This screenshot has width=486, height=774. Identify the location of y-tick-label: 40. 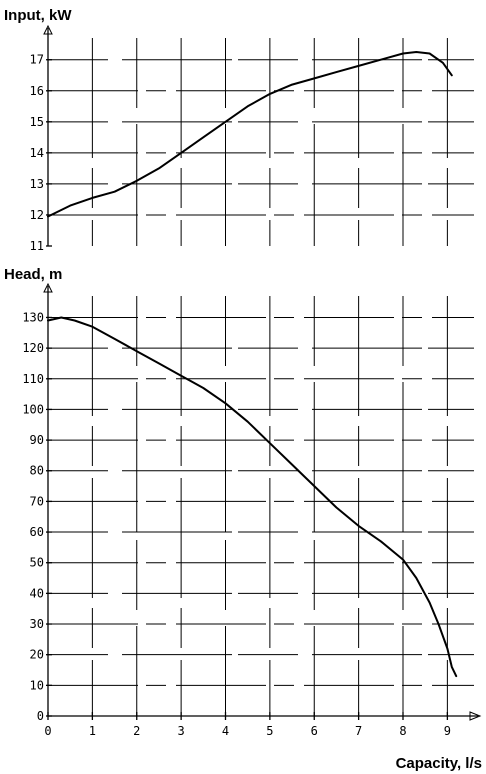
(37, 593).